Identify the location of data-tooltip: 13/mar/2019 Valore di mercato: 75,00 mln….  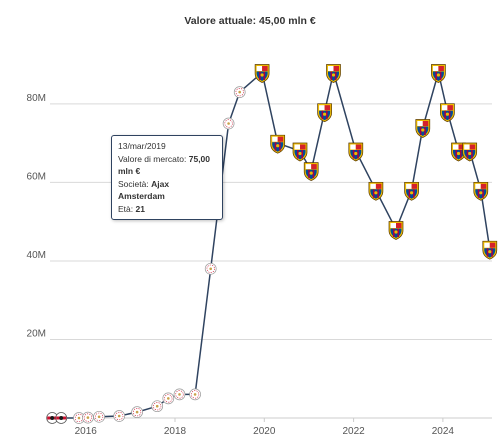
(167, 177).